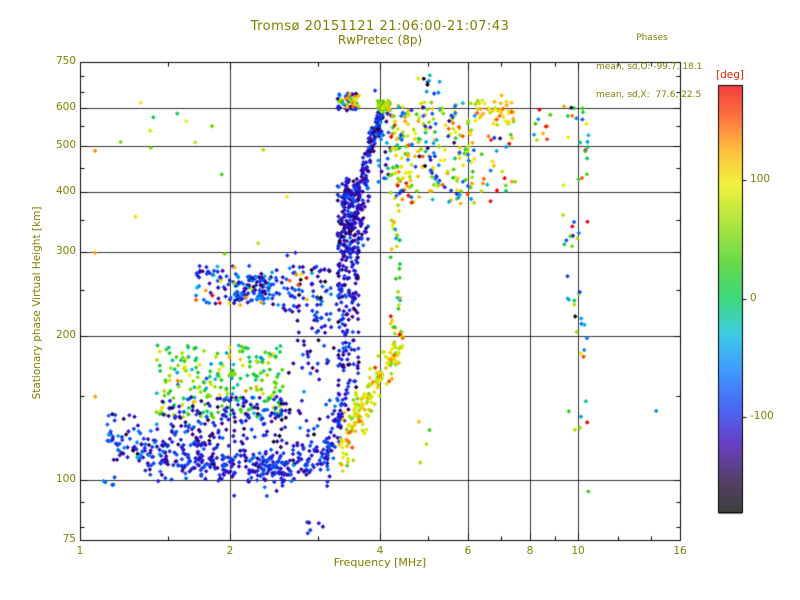  Describe the element at coordinates (37, 303) in the screenshot. I see `y-axis-title: Stationary phase Virtual Height [km]` at that location.